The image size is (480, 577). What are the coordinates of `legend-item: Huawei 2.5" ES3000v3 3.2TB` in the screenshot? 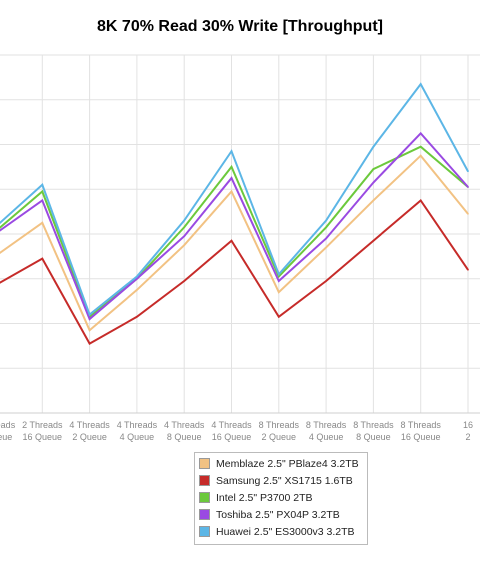 It's located at (283, 531).